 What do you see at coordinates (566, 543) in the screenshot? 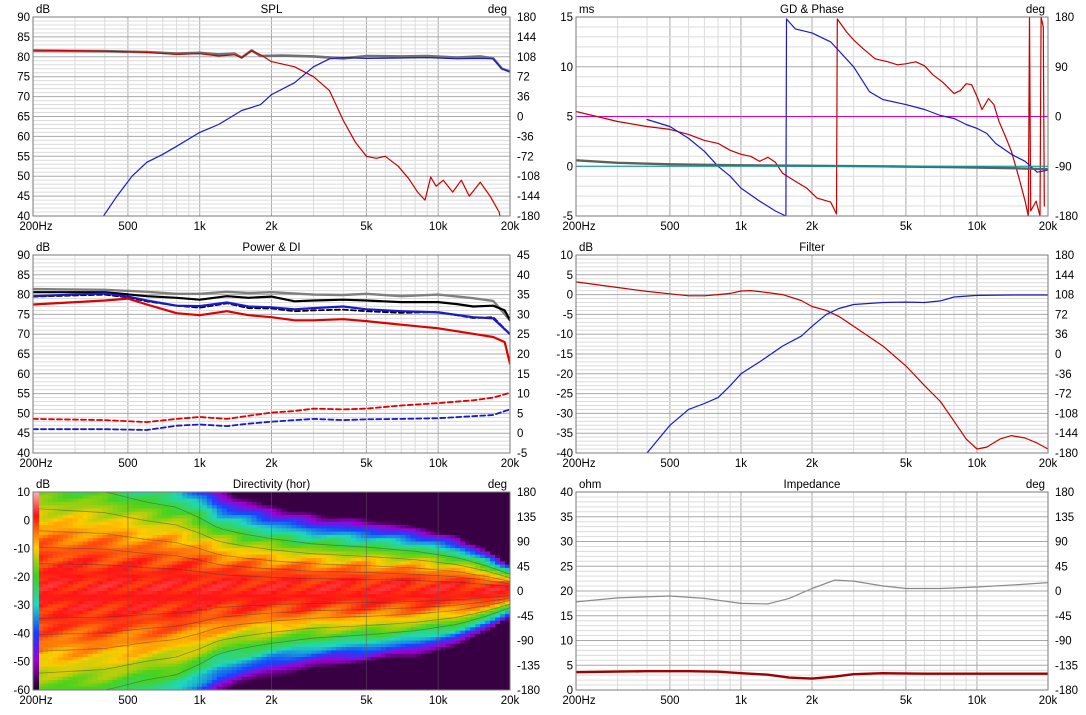
I see `y-tick-label: 30` at bounding box center [566, 543].